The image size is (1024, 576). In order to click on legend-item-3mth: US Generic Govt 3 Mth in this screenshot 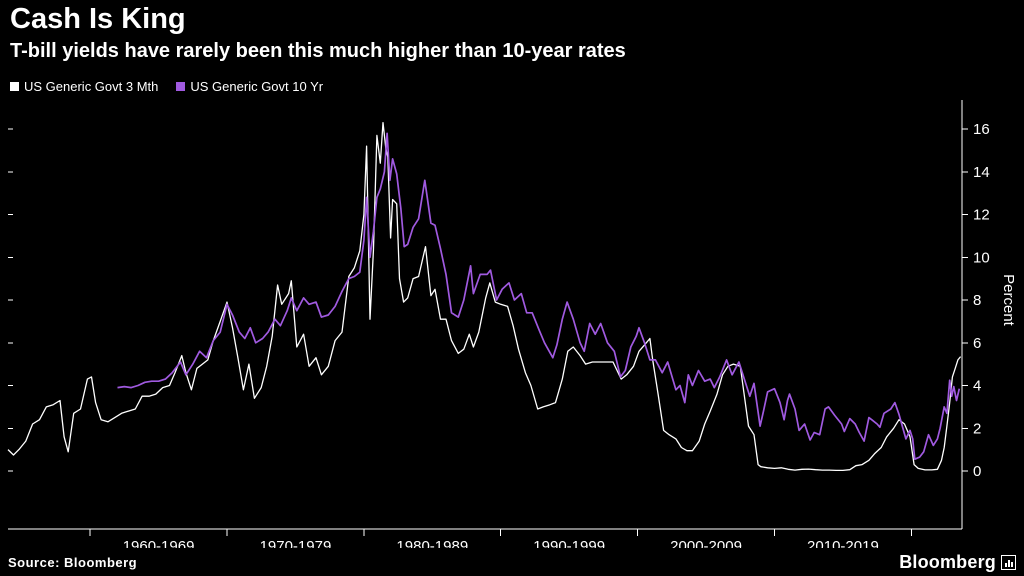, I will do `click(84, 86)`.